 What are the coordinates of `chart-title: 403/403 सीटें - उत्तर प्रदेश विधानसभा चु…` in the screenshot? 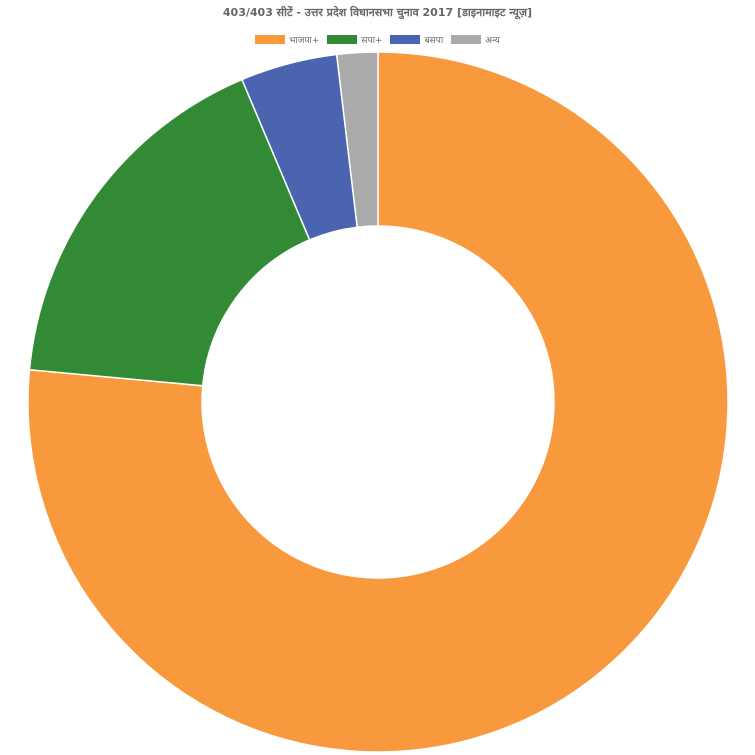 It's located at (377, 12).